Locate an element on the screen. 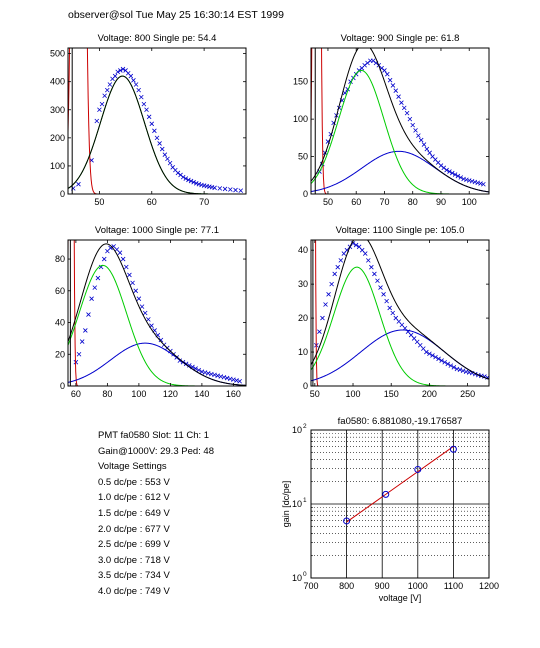 The height and width of the screenshot is (648, 540). plot-title: Voltage: 1100 Single pe: 105.0 is located at coordinates (400, 230).